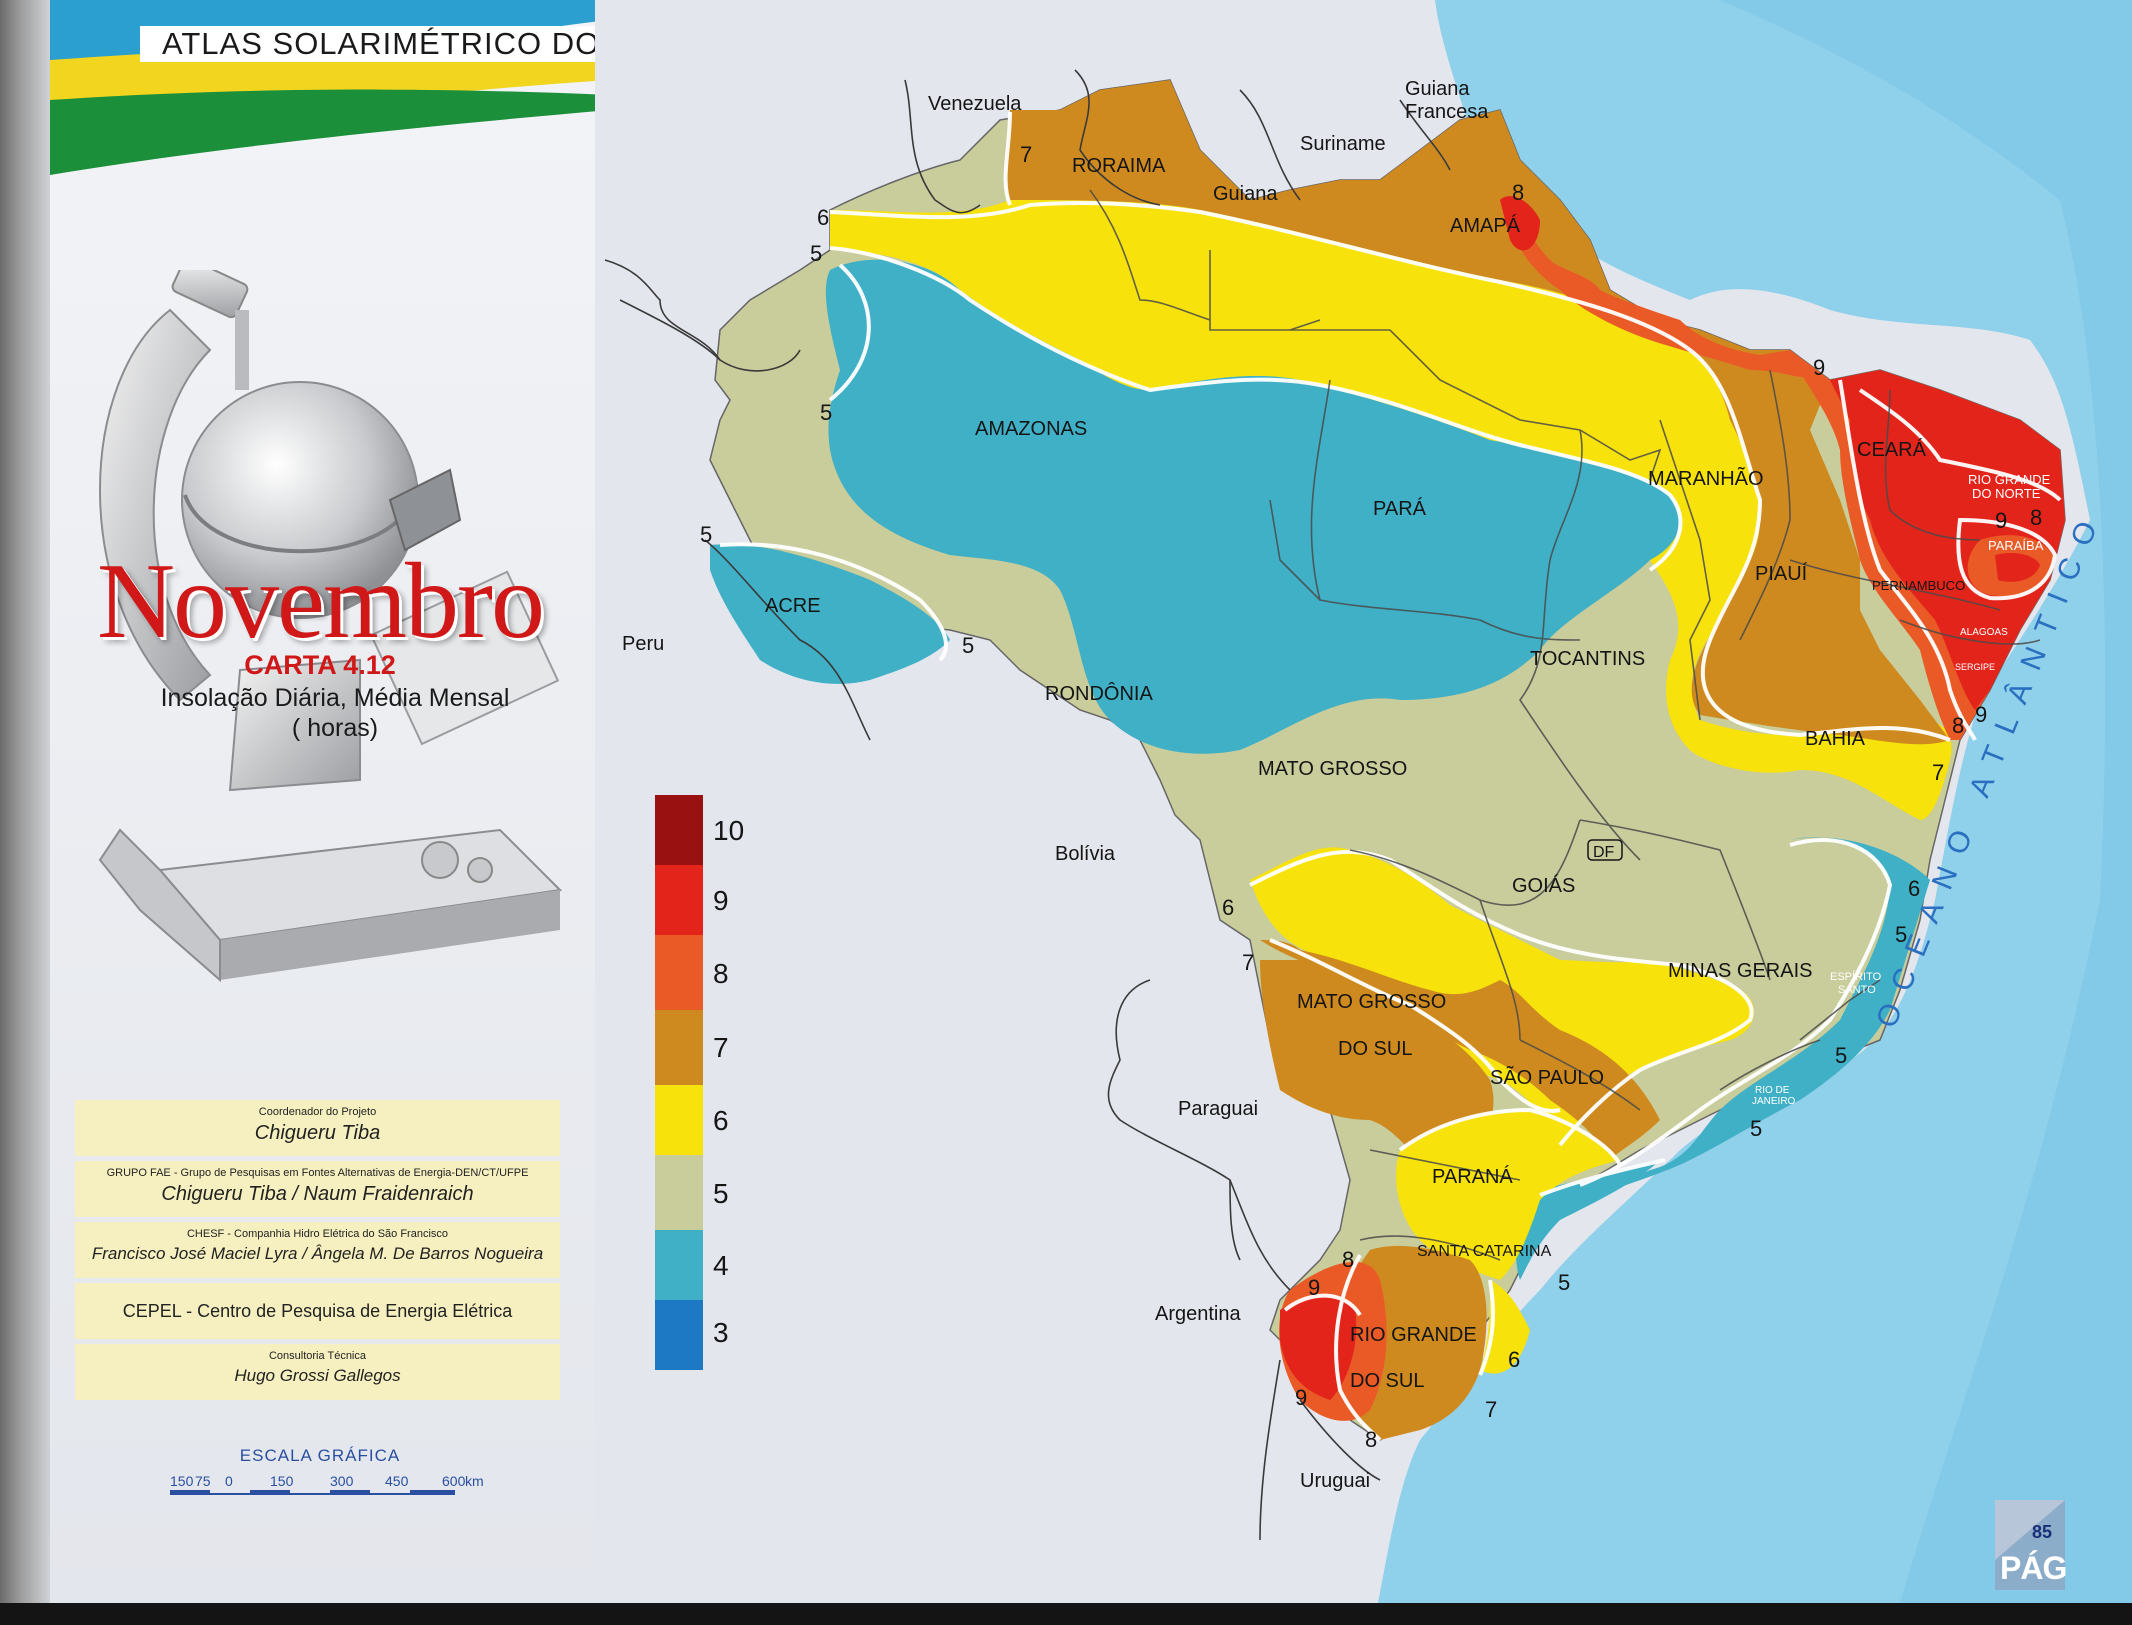  I want to click on label-uruguai: Uruguai, so click(1335, 1481).